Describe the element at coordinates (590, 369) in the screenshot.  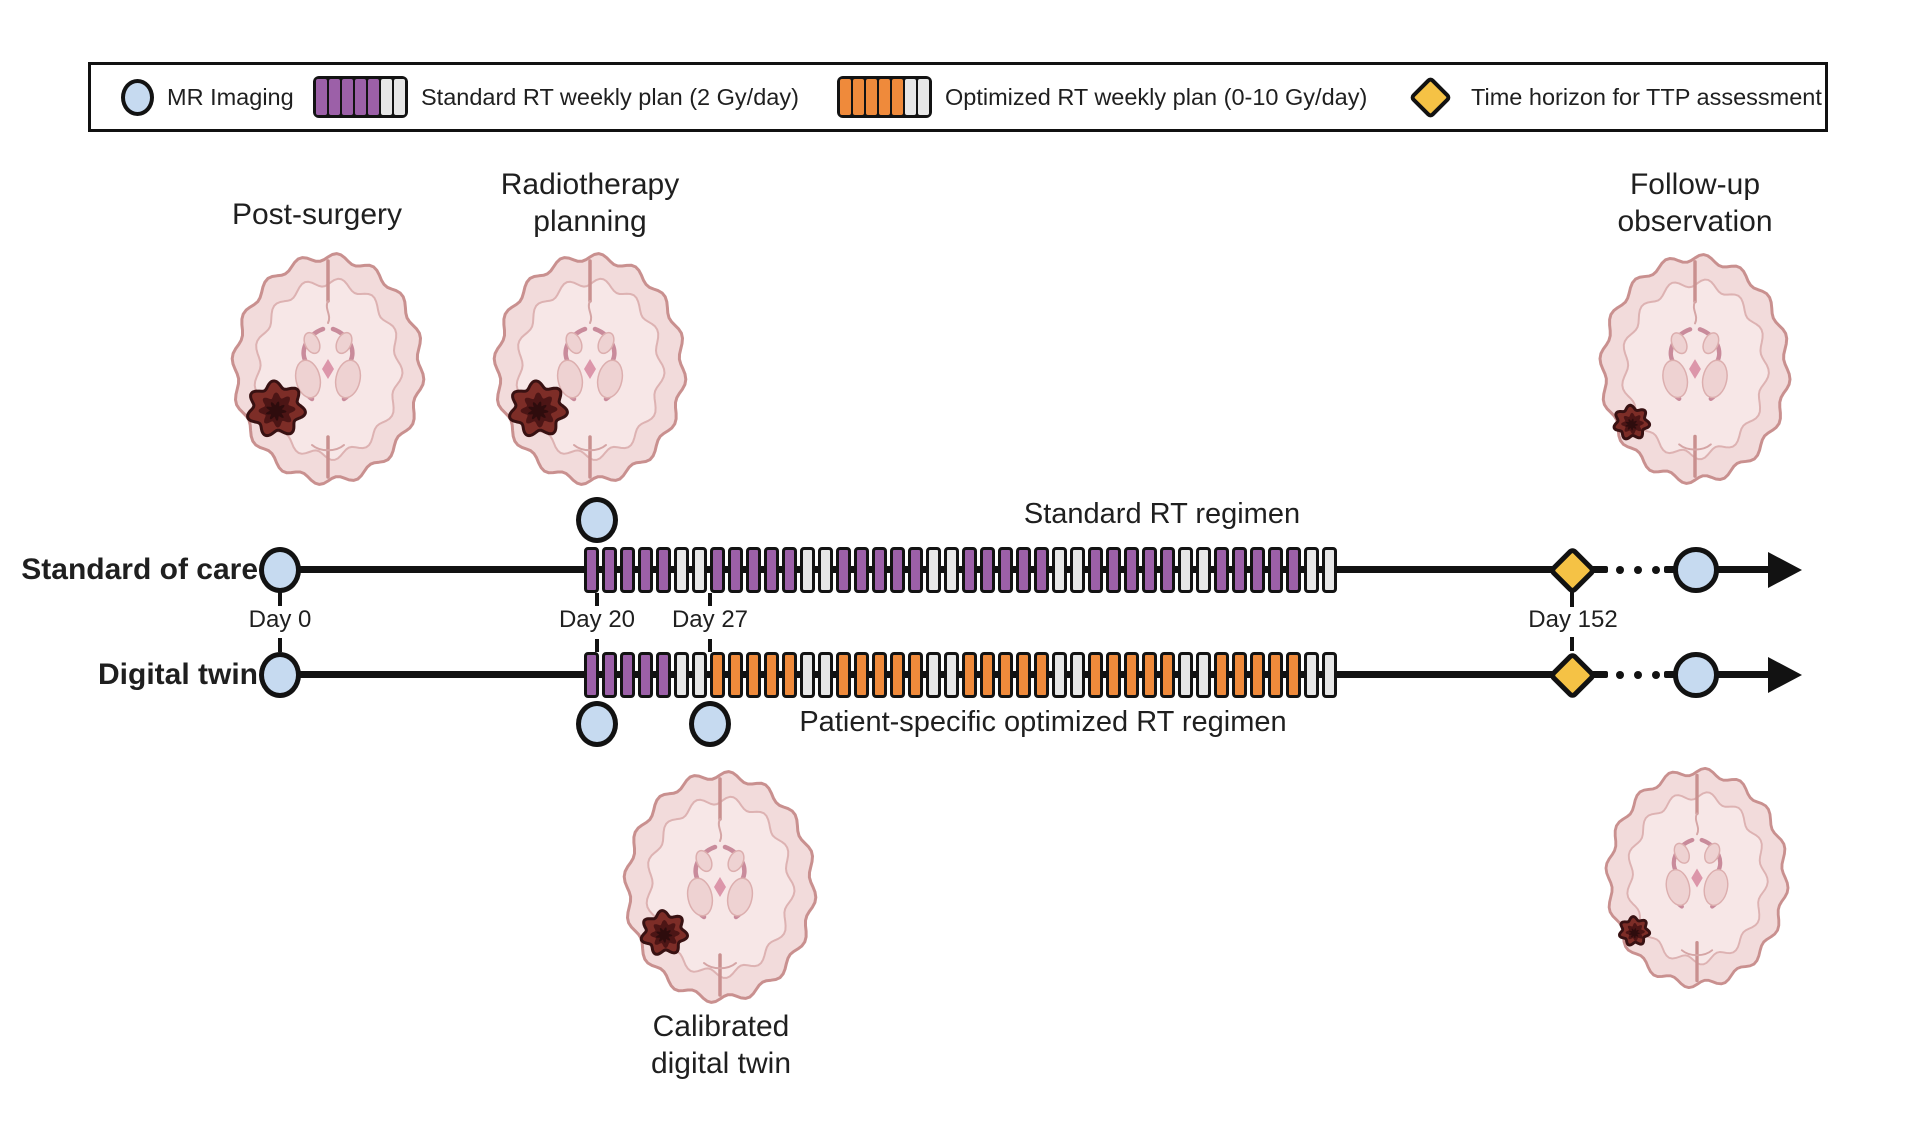
I see `planning-brain-illustration` at that location.